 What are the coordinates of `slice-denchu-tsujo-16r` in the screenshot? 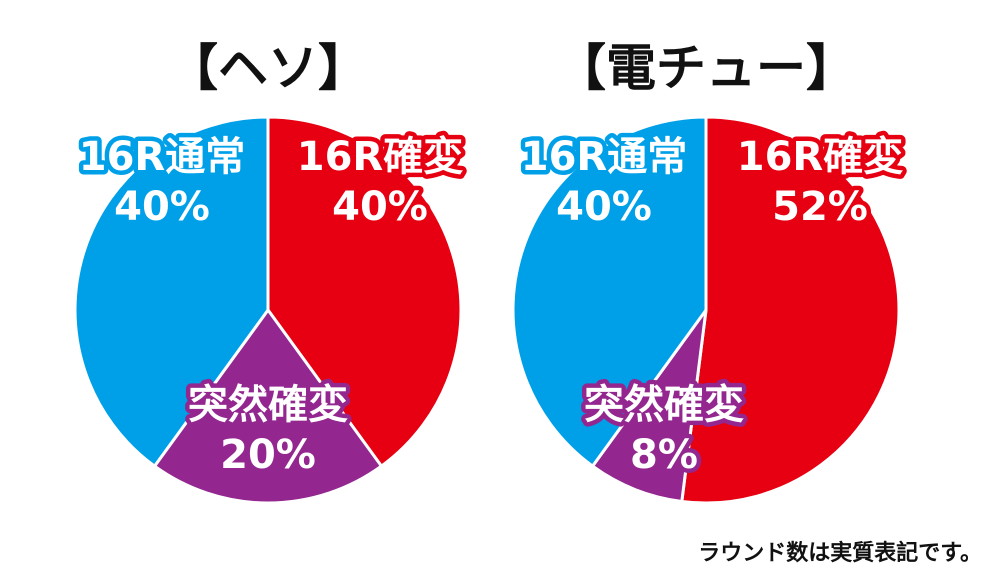 It's located at (609, 291).